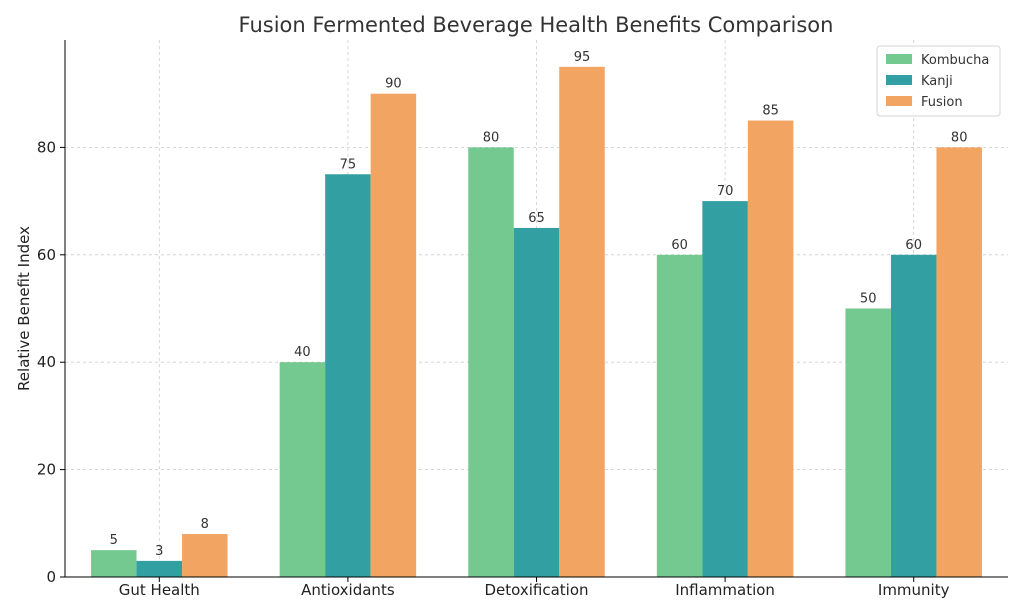 The image size is (1024, 614). What do you see at coordinates (725, 590) in the screenshot?
I see `x-tick-label: Inflammation` at bounding box center [725, 590].